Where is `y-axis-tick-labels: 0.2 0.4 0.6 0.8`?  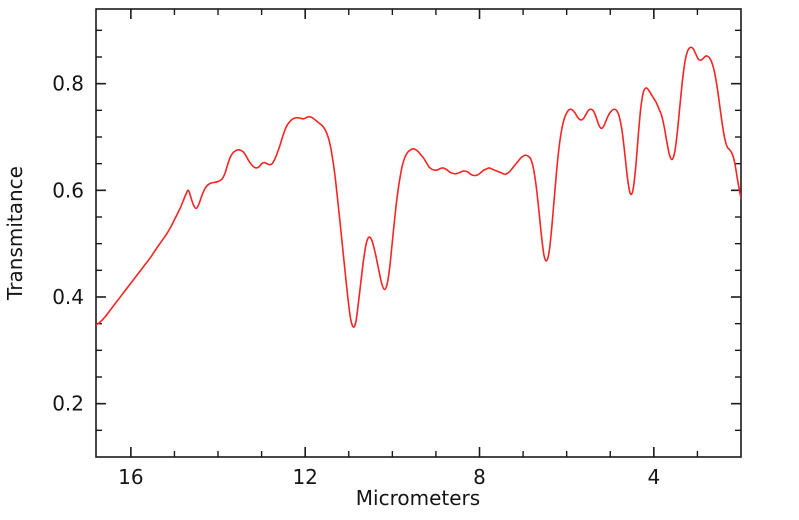 y-axis-tick-labels: 0.2 0.4 0.6 0.8 is located at coordinates (68, 244).